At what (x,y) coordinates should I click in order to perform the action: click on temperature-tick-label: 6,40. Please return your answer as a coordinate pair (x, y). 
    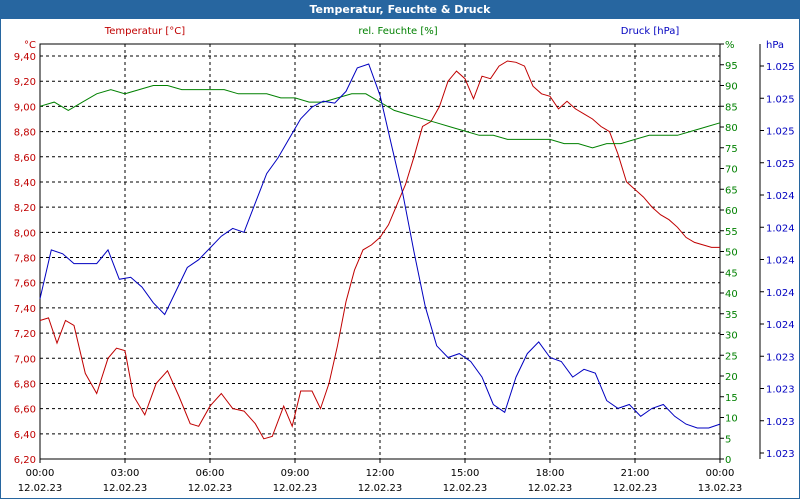
    Looking at the image, I should click on (25, 435).